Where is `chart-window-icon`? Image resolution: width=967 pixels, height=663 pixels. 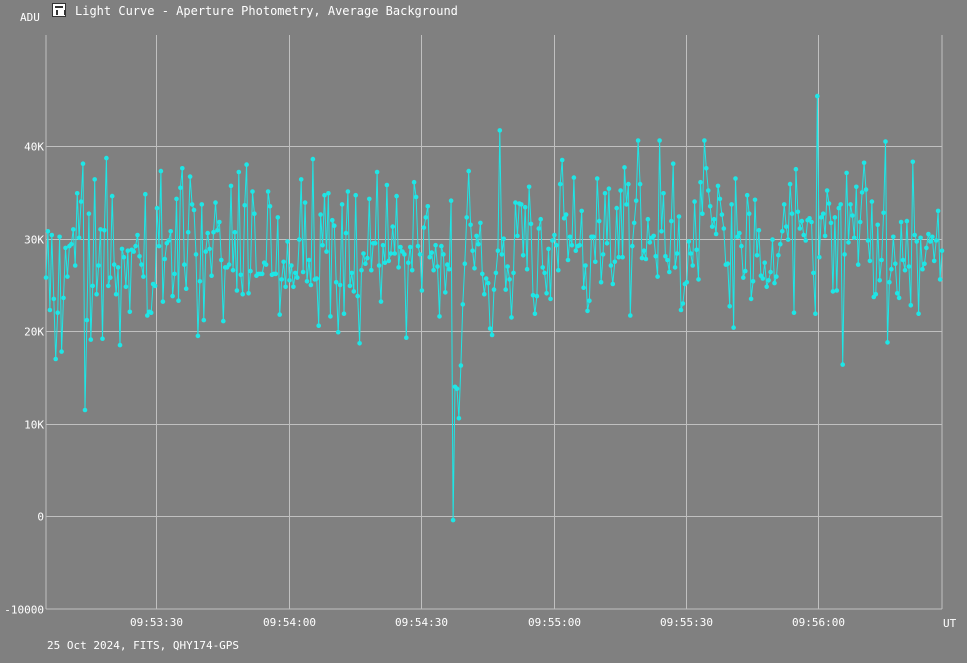
chart-window-icon is located at coordinates (59, 10).